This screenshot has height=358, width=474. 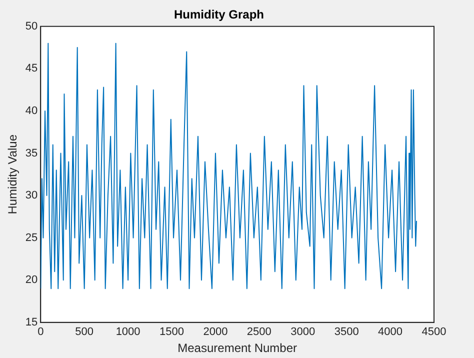 What do you see at coordinates (31, 322) in the screenshot?
I see `y-tick-label: 15` at bounding box center [31, 322].